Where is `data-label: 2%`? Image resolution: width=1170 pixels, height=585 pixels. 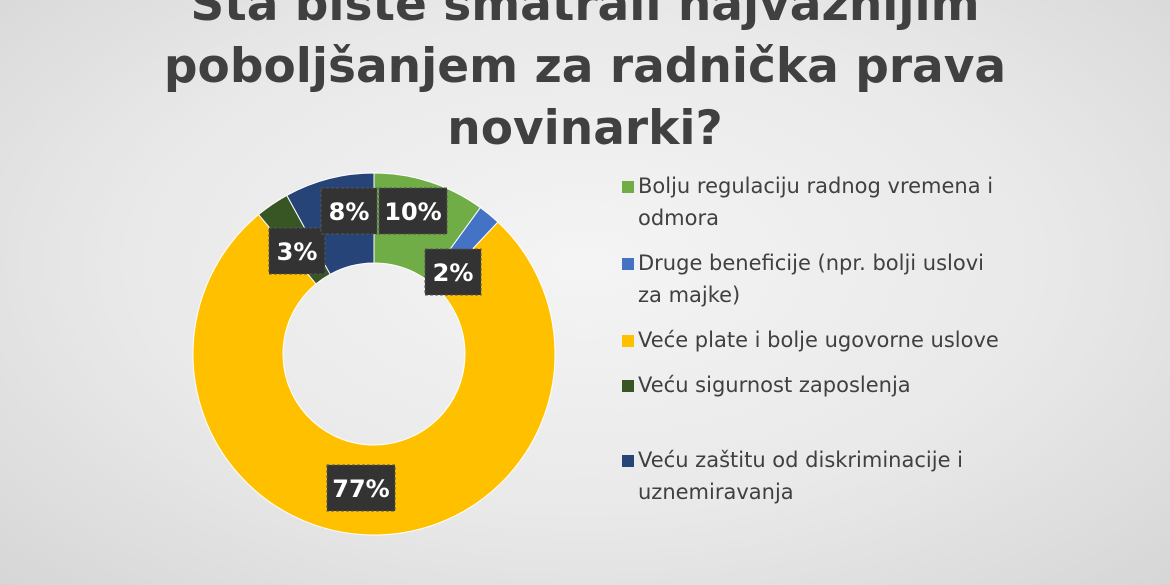
data-label: 2% is located at coordinates (453, 272).